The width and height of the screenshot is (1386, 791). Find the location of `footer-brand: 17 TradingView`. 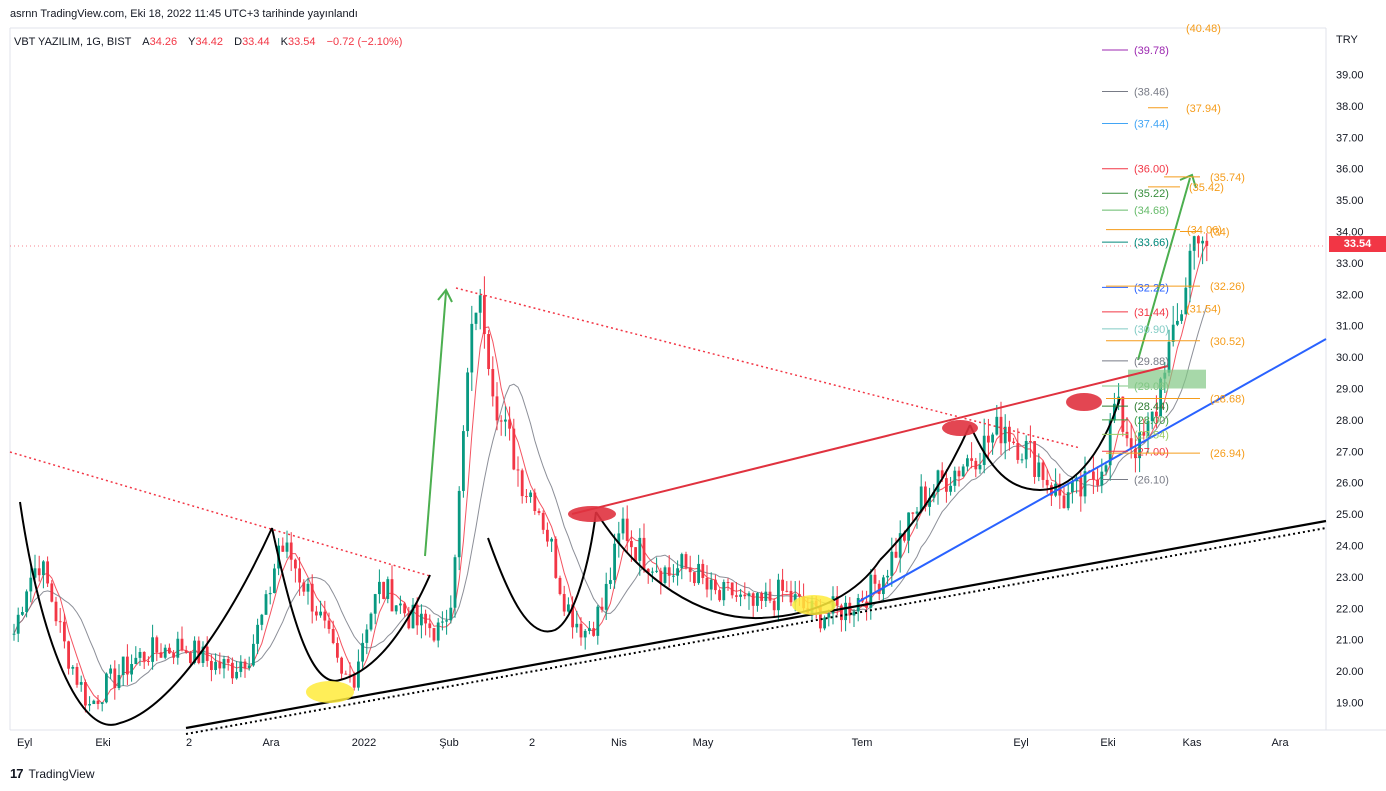

footer-brand: 17 TradingView is located at coordinates (52, 773).